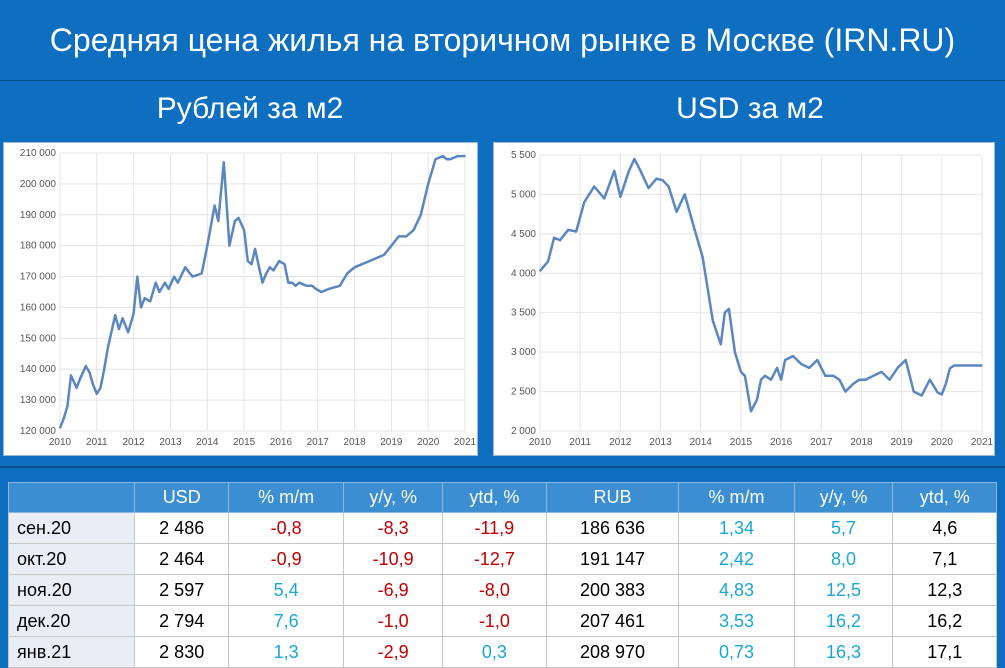 The image size is (1005, 668). What do you see at coordinates (318, 442) in the screenshot?
I see `x-tick-label: 2017` at bounding box center [318, 442].